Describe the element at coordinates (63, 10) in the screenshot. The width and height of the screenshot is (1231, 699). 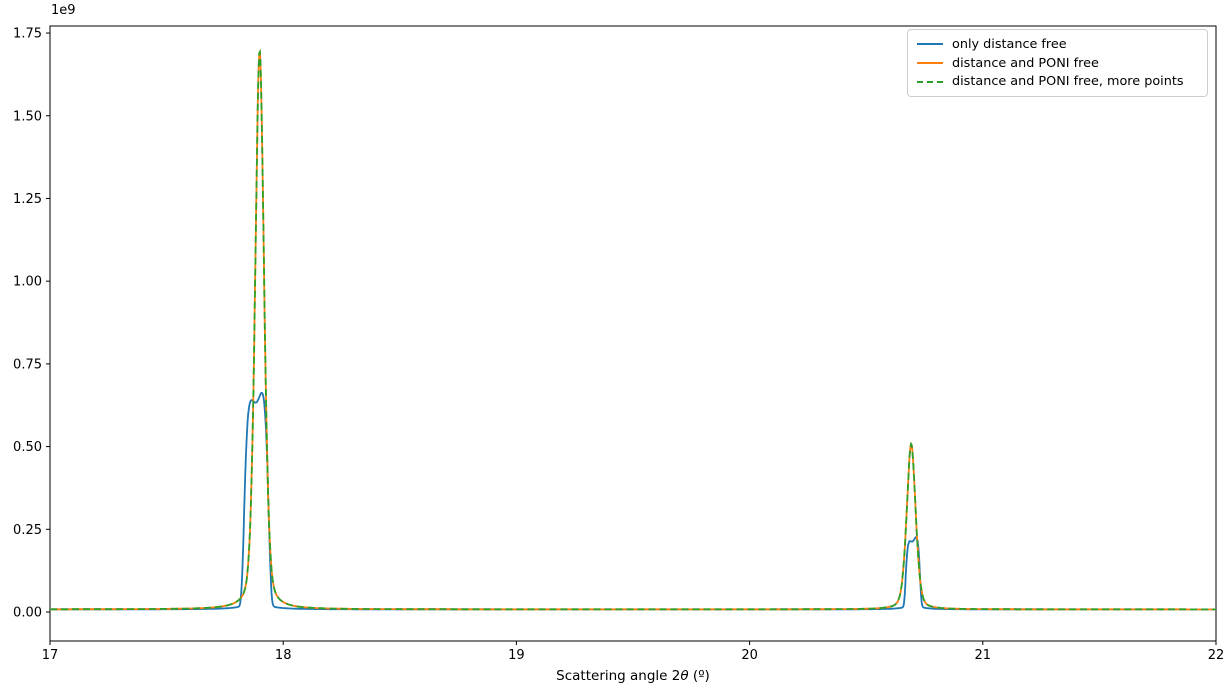
I see `y-axis-offset-label: 1e9` at that location.